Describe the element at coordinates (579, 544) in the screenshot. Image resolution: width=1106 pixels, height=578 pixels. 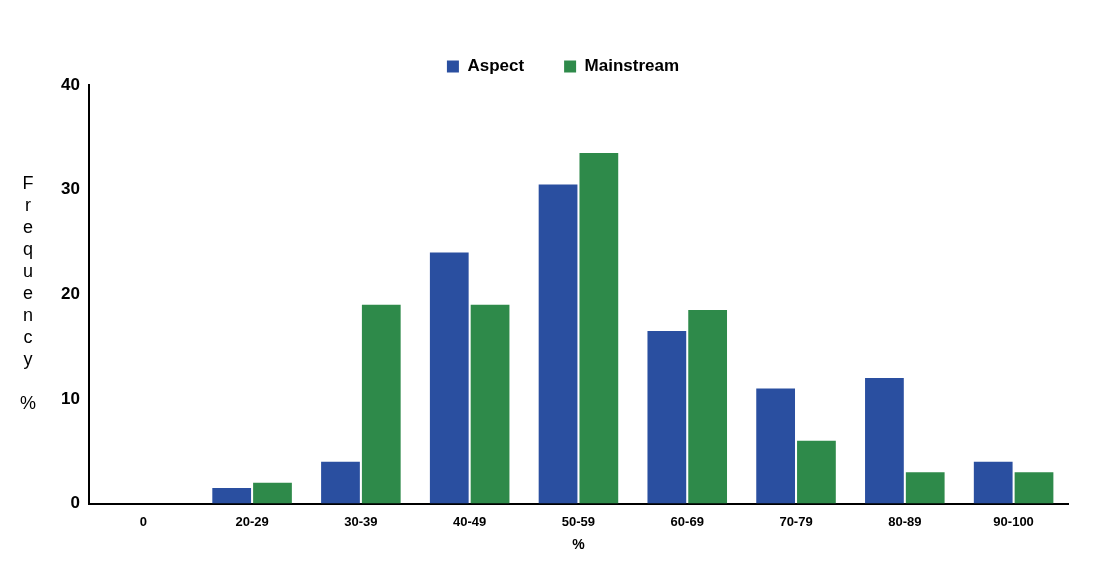
I see `x-axis-title: %` at that location.